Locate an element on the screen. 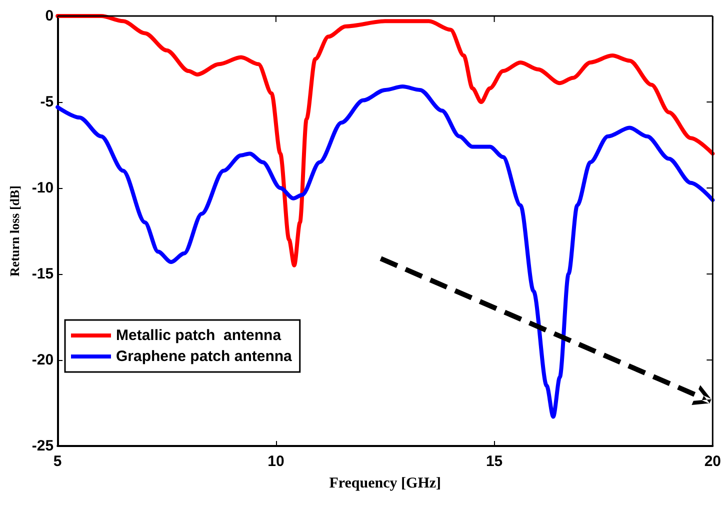 This screenshot has height=512, width=724. x-tick-label: 10 is located at coordinates (276, 461).